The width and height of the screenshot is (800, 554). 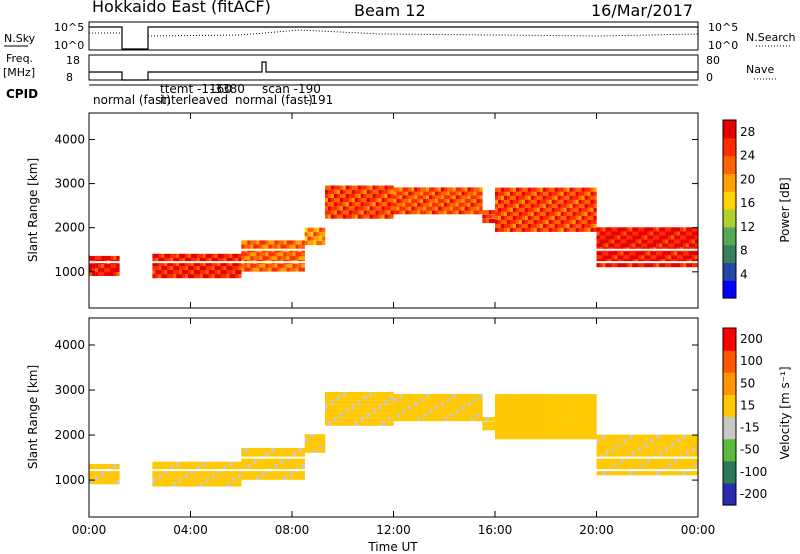 What do you see at coordinates (292, 530) in the screenshot?
I see `x-tick-label: 08:00` at bounding box center [292, 530].